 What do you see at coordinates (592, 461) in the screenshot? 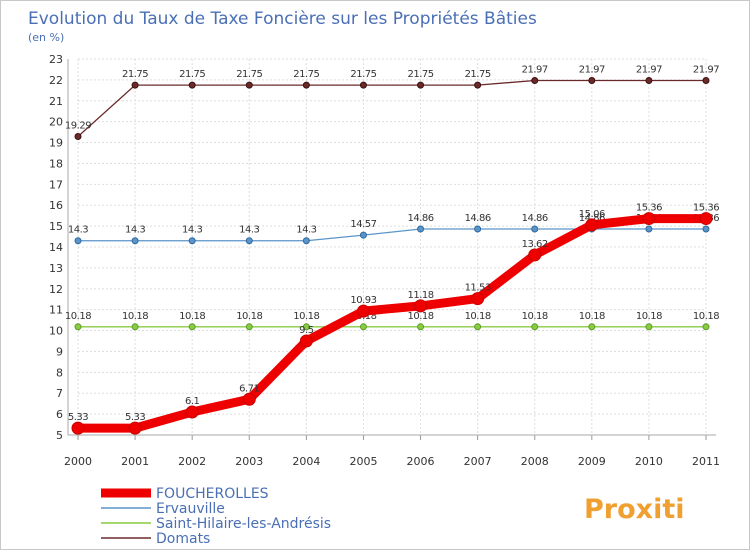
I see `x-tick-label: 2009` at bounding box center [592, 461].